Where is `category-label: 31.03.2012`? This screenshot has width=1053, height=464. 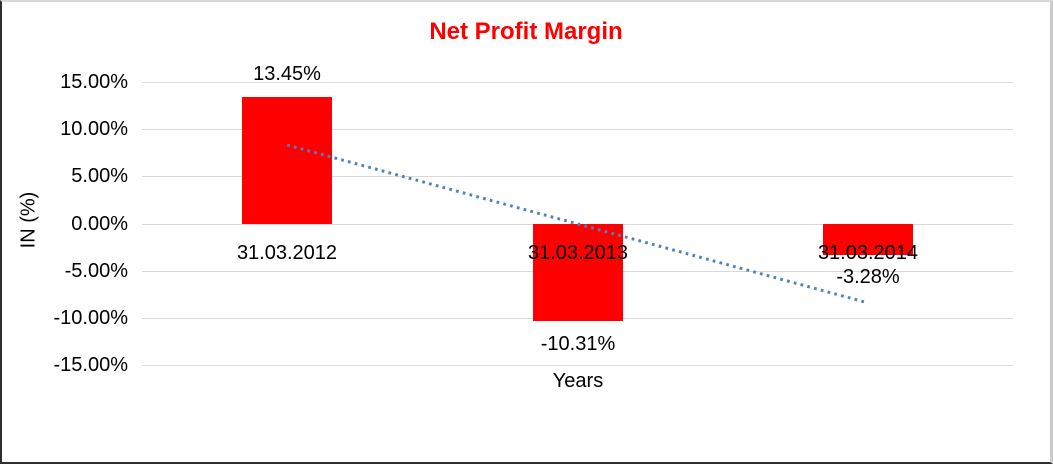
category-label: 31.03.2012 is located at coordinates (287, 253).